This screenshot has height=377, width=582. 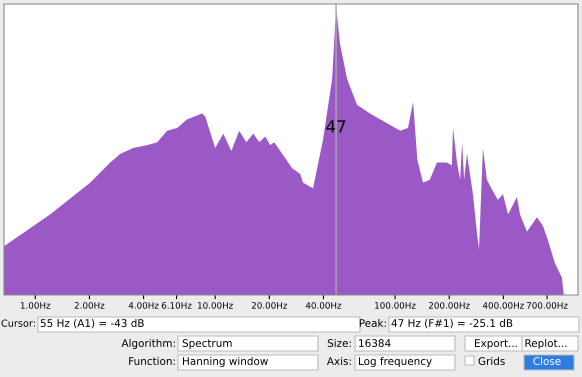 I want to click on text: Size:, so click(x=339, y=343).